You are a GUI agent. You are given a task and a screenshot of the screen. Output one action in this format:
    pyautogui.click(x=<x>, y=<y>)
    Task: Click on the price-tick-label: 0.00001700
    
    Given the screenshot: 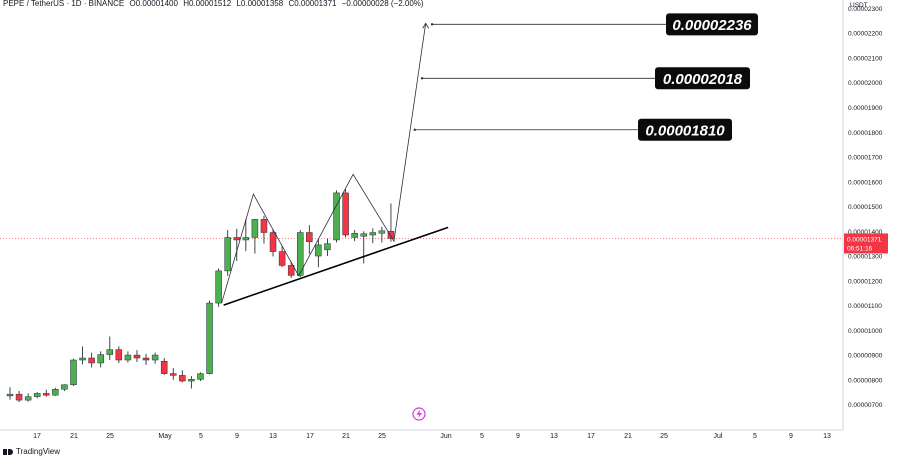 What is the action you would take?
    pyautogui.click(x=865, y=158)
    